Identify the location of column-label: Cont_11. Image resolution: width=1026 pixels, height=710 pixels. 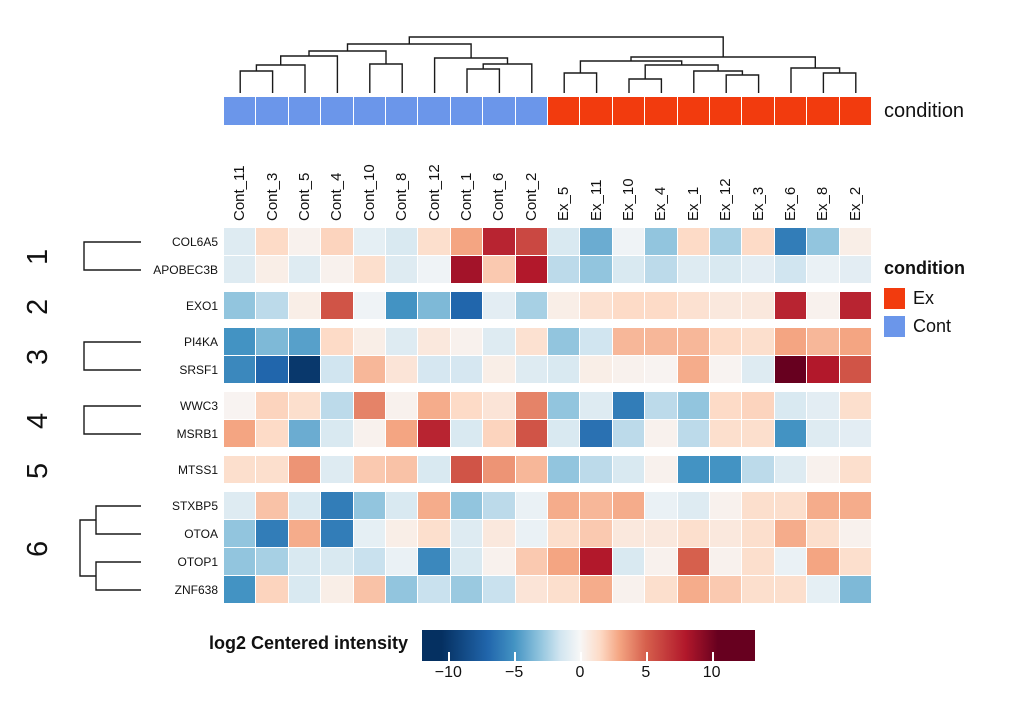
(240, 193).